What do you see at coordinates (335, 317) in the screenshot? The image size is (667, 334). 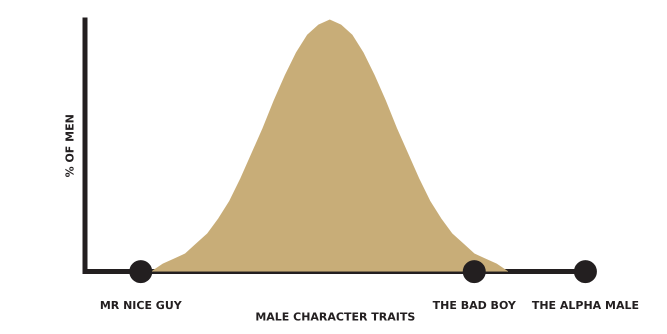 I see `x-axis-title: MALE CHARACTER TRAITS` at bounding box center [335, 317].